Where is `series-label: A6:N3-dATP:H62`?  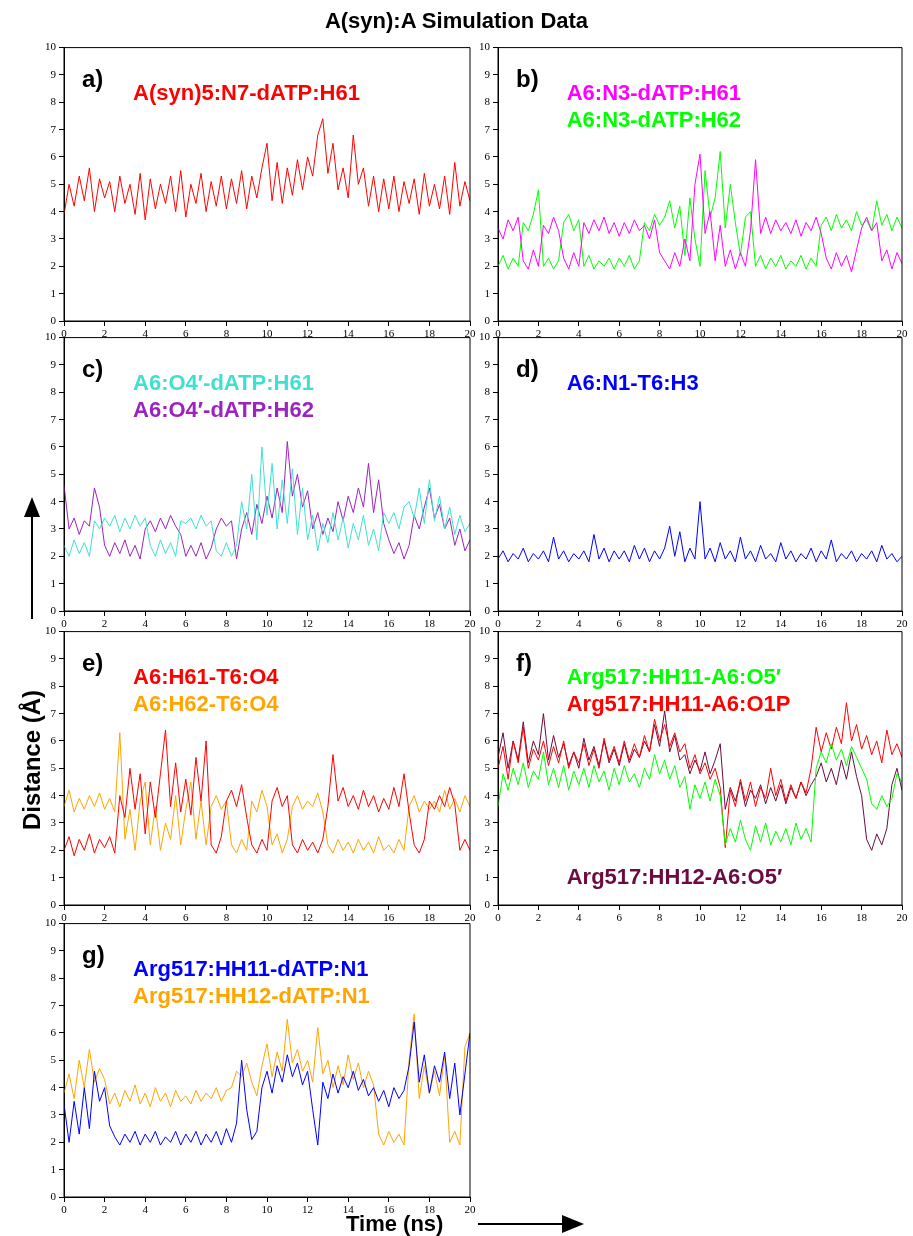 series-label: A6:N3-dATP:H62 is located at coordinates (654, 120).